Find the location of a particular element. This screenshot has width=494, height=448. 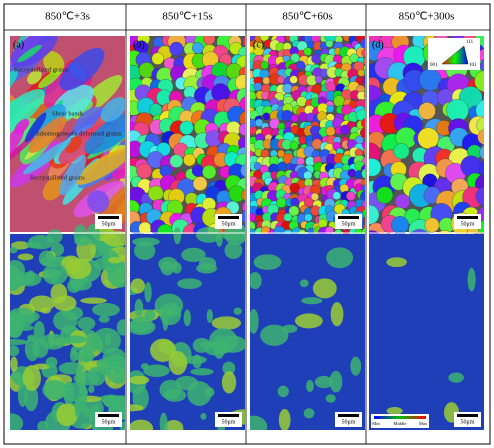

panel-label: (a) is located at coordinates (18, 44).